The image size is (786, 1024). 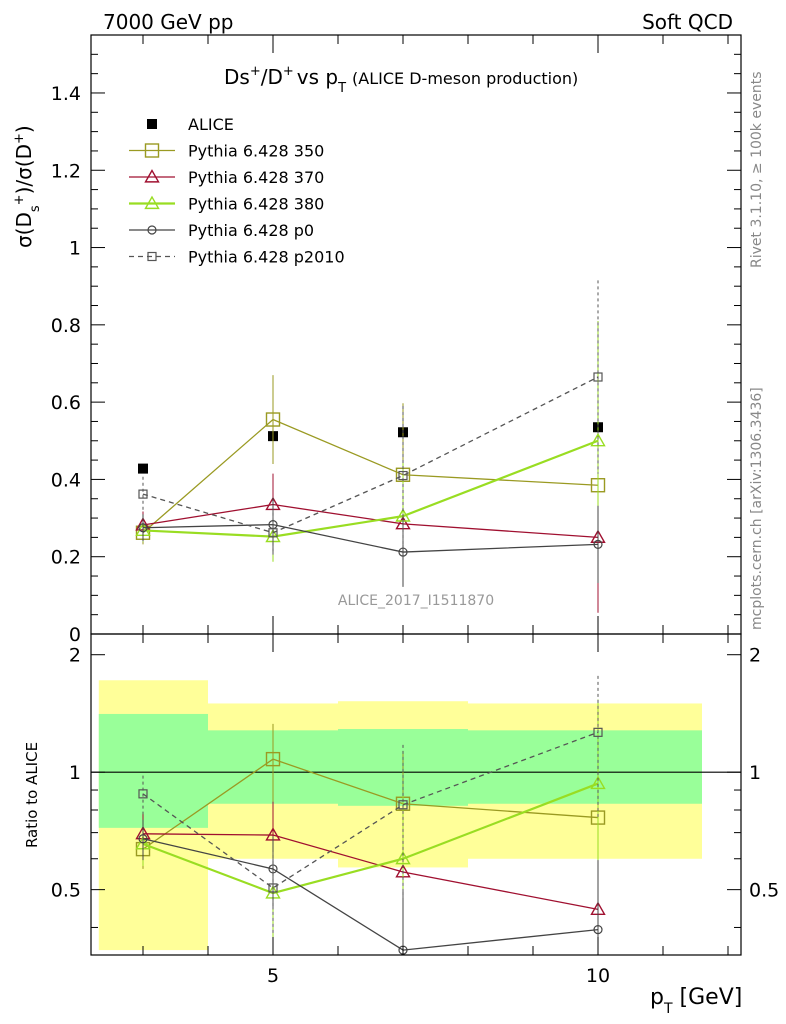 I want to click on x-tick-label: 5, so click(x=273, y=976).